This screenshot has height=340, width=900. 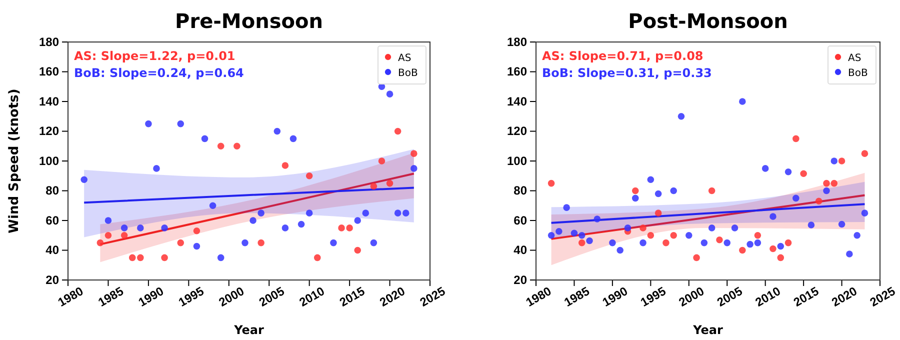 What do you see at coordinates (883, 297) in the screenshot?
I see `x-tick-label: 2025` at bounding box center [883, 297].